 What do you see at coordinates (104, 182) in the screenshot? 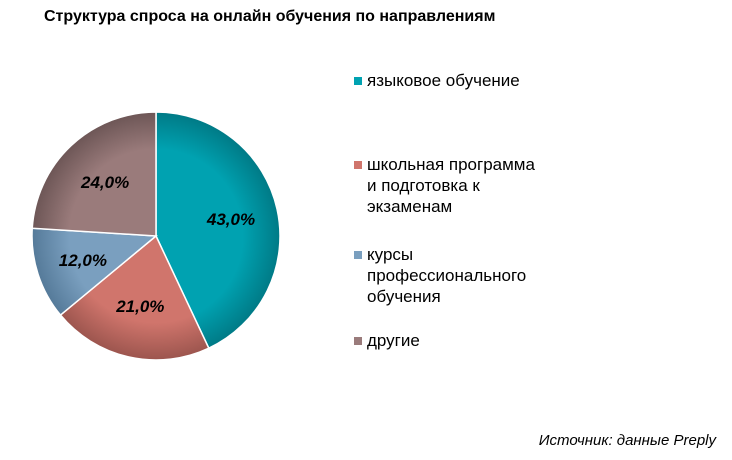
I see `slice-label-other: 24,0%` at bounding box center [104, 182].